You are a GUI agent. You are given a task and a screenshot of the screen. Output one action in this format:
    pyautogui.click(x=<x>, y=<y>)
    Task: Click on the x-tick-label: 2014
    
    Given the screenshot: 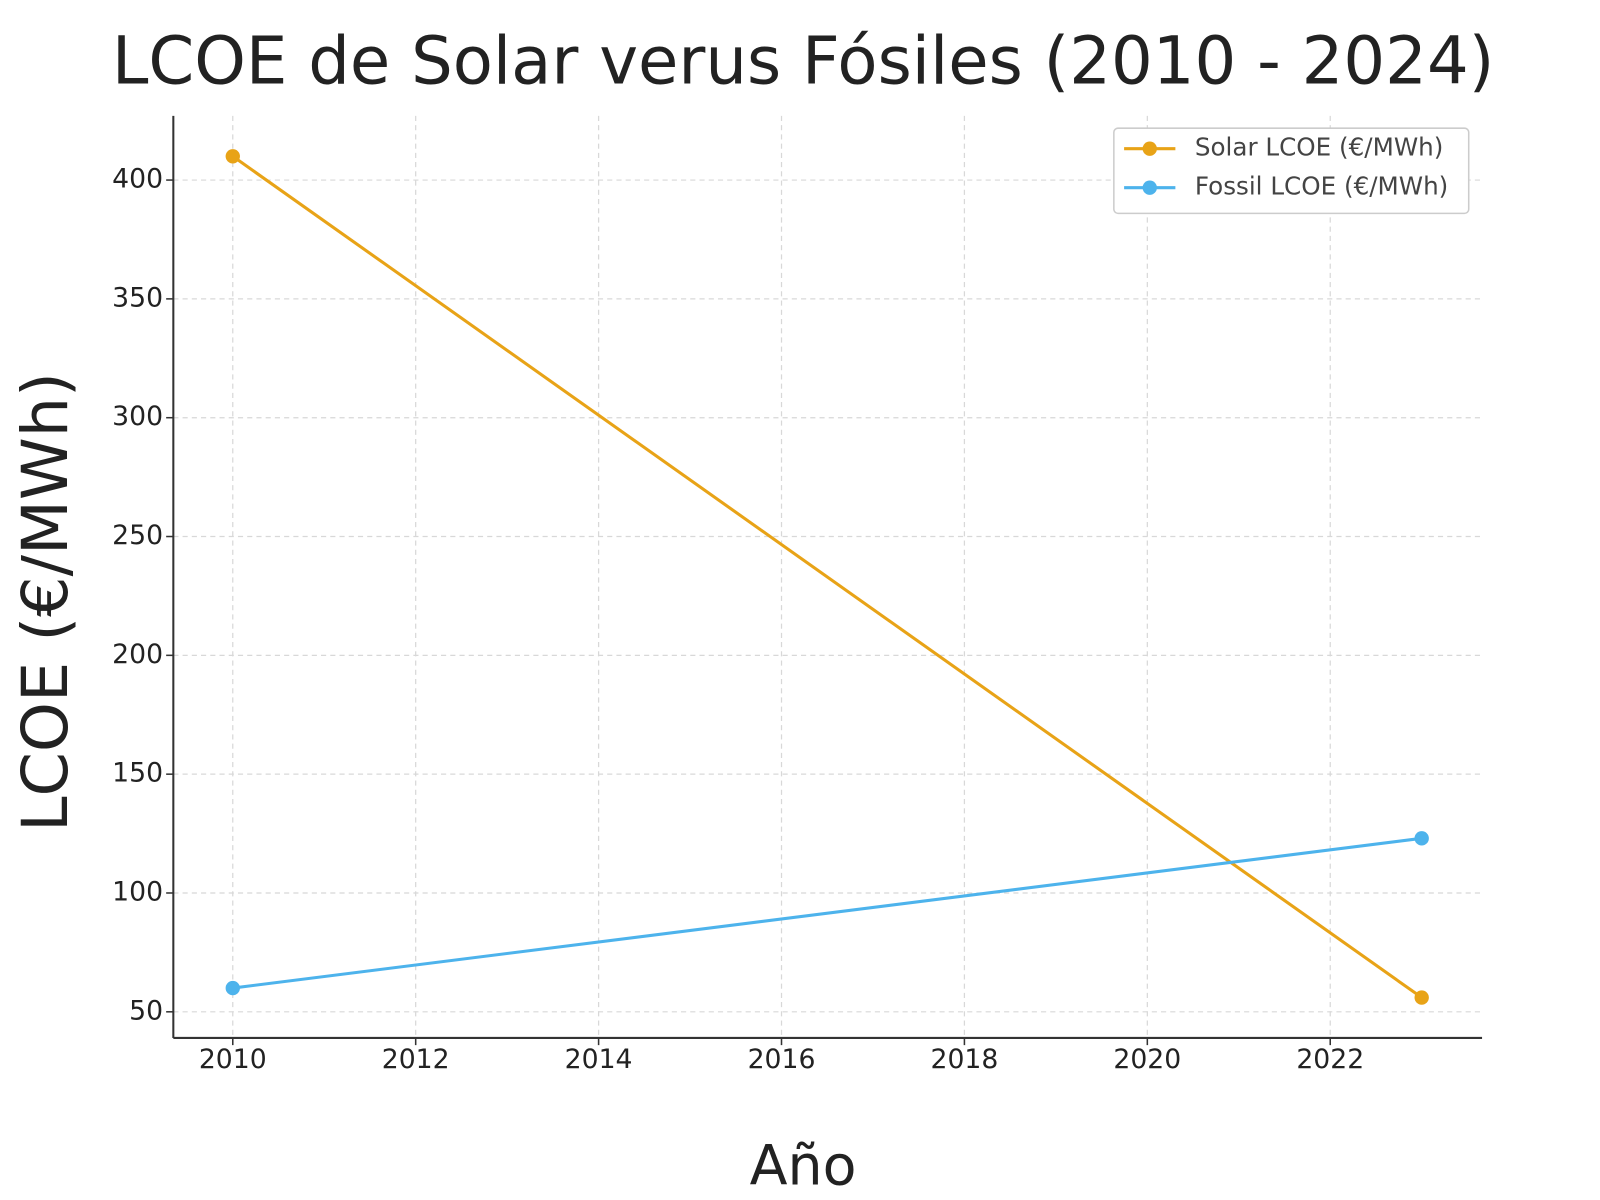 What is the action you would take?
    pyautogui.click(x=599, y=1059)
    